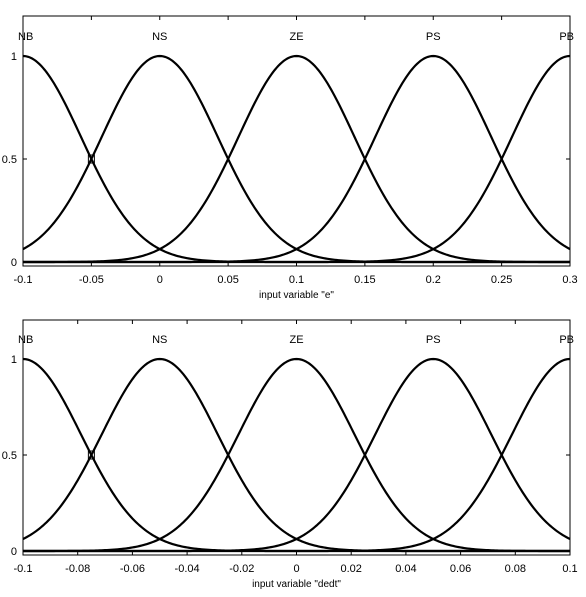  I want to click on x-tick-label: 0.08, so click(515, 569).